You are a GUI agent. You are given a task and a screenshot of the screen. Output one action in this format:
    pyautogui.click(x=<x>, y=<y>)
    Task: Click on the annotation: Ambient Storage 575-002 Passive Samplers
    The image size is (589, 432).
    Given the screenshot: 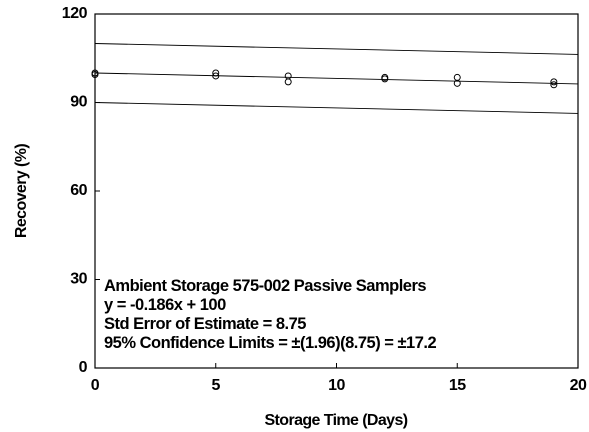 What is the action you would take?
    pyautogui.click(x=265, y=286)
    